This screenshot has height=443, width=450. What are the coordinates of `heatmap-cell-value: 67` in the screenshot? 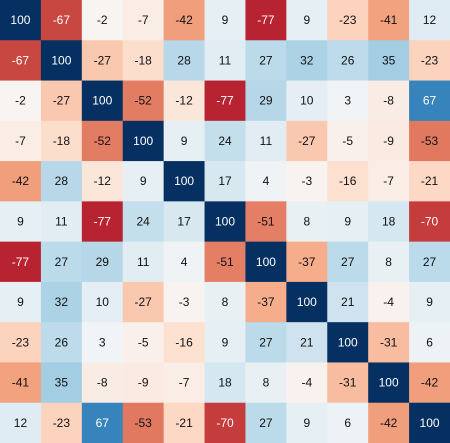 It's located at (430, 101).